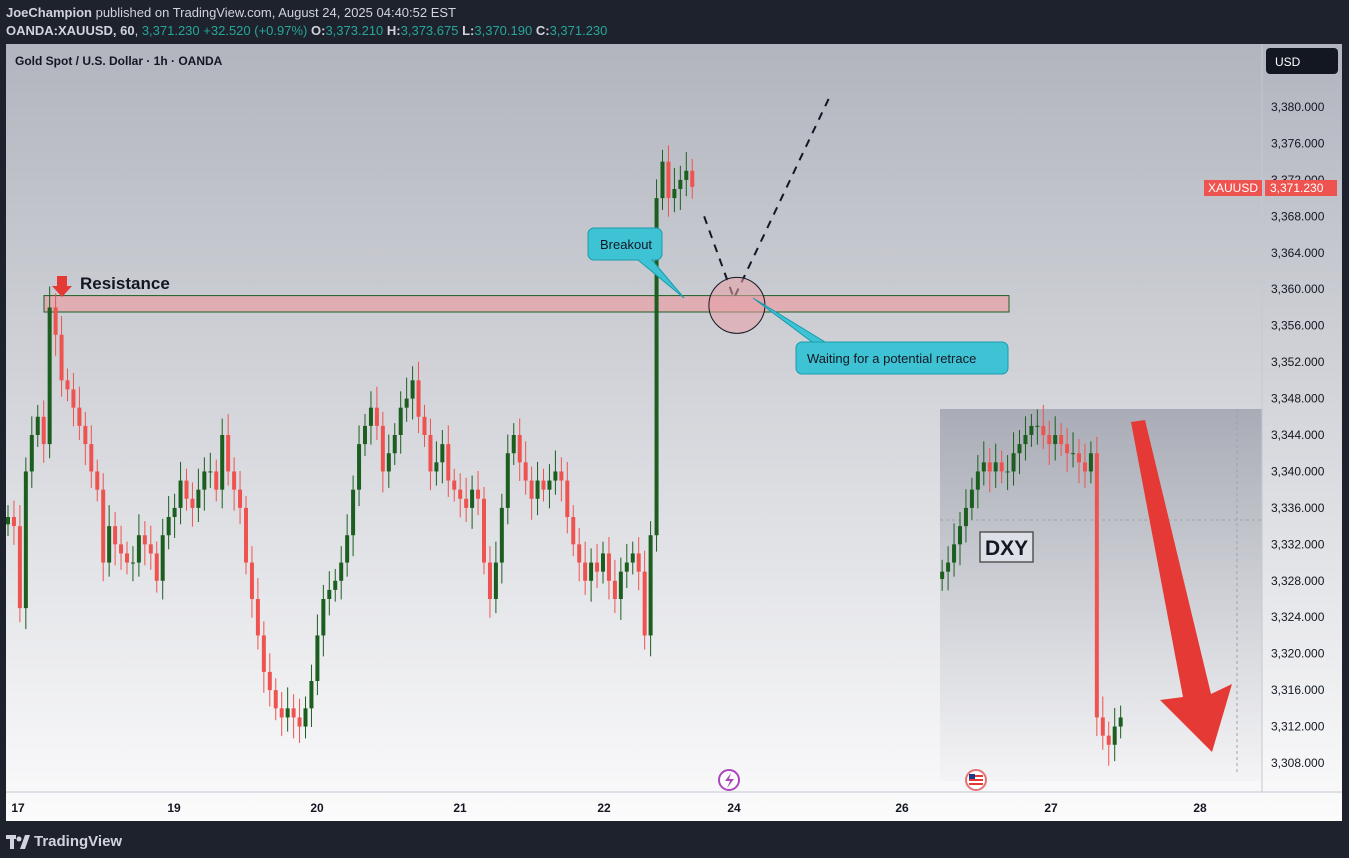 The image size is (1349, 858). I want to click on retrace-callout: Waiting for a potential retrace, so click(880, 336).